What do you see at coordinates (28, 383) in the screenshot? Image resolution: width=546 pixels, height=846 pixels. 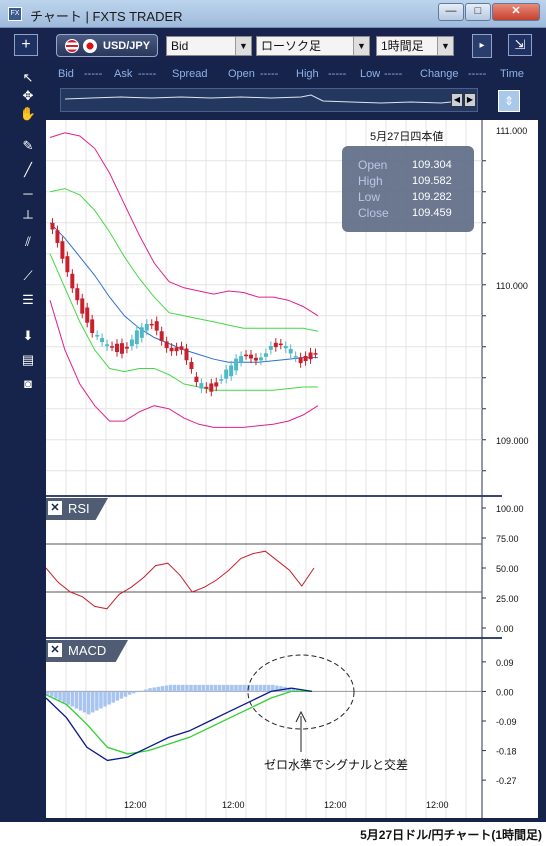 I see `camera-icon: ◙` at bounding box center [28, 383].